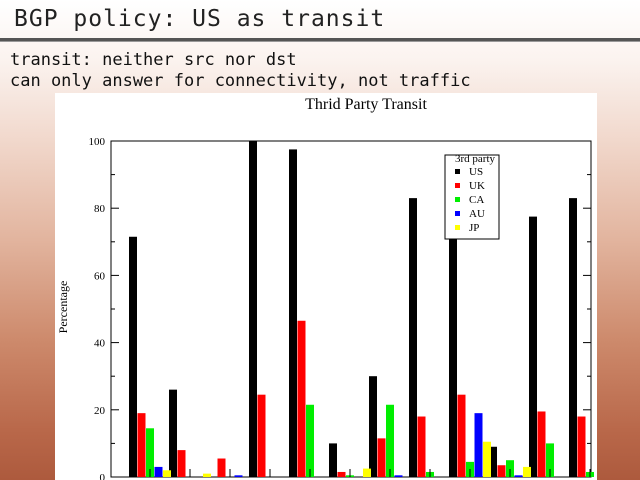 The width and height of the screenshot is (640, 480). I want to click on bullet-line-1: transit: neither src nor dst, so click(153, 60).